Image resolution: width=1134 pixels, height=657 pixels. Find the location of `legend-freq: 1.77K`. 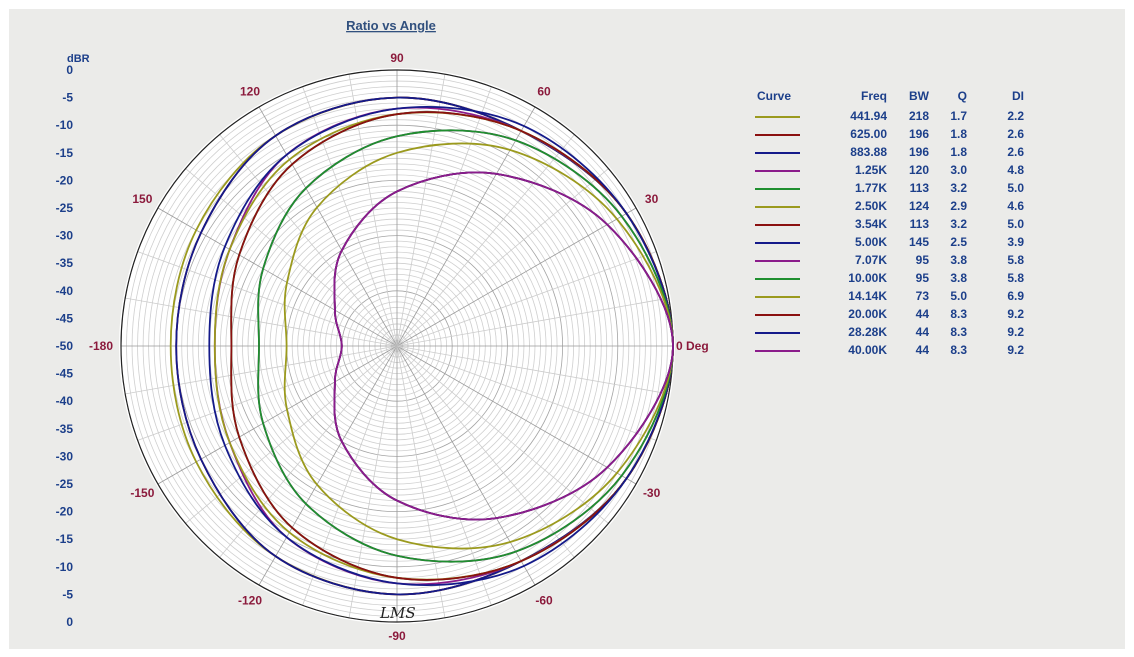

legend-freq: 1.77K is located at coordinates (870, 188).